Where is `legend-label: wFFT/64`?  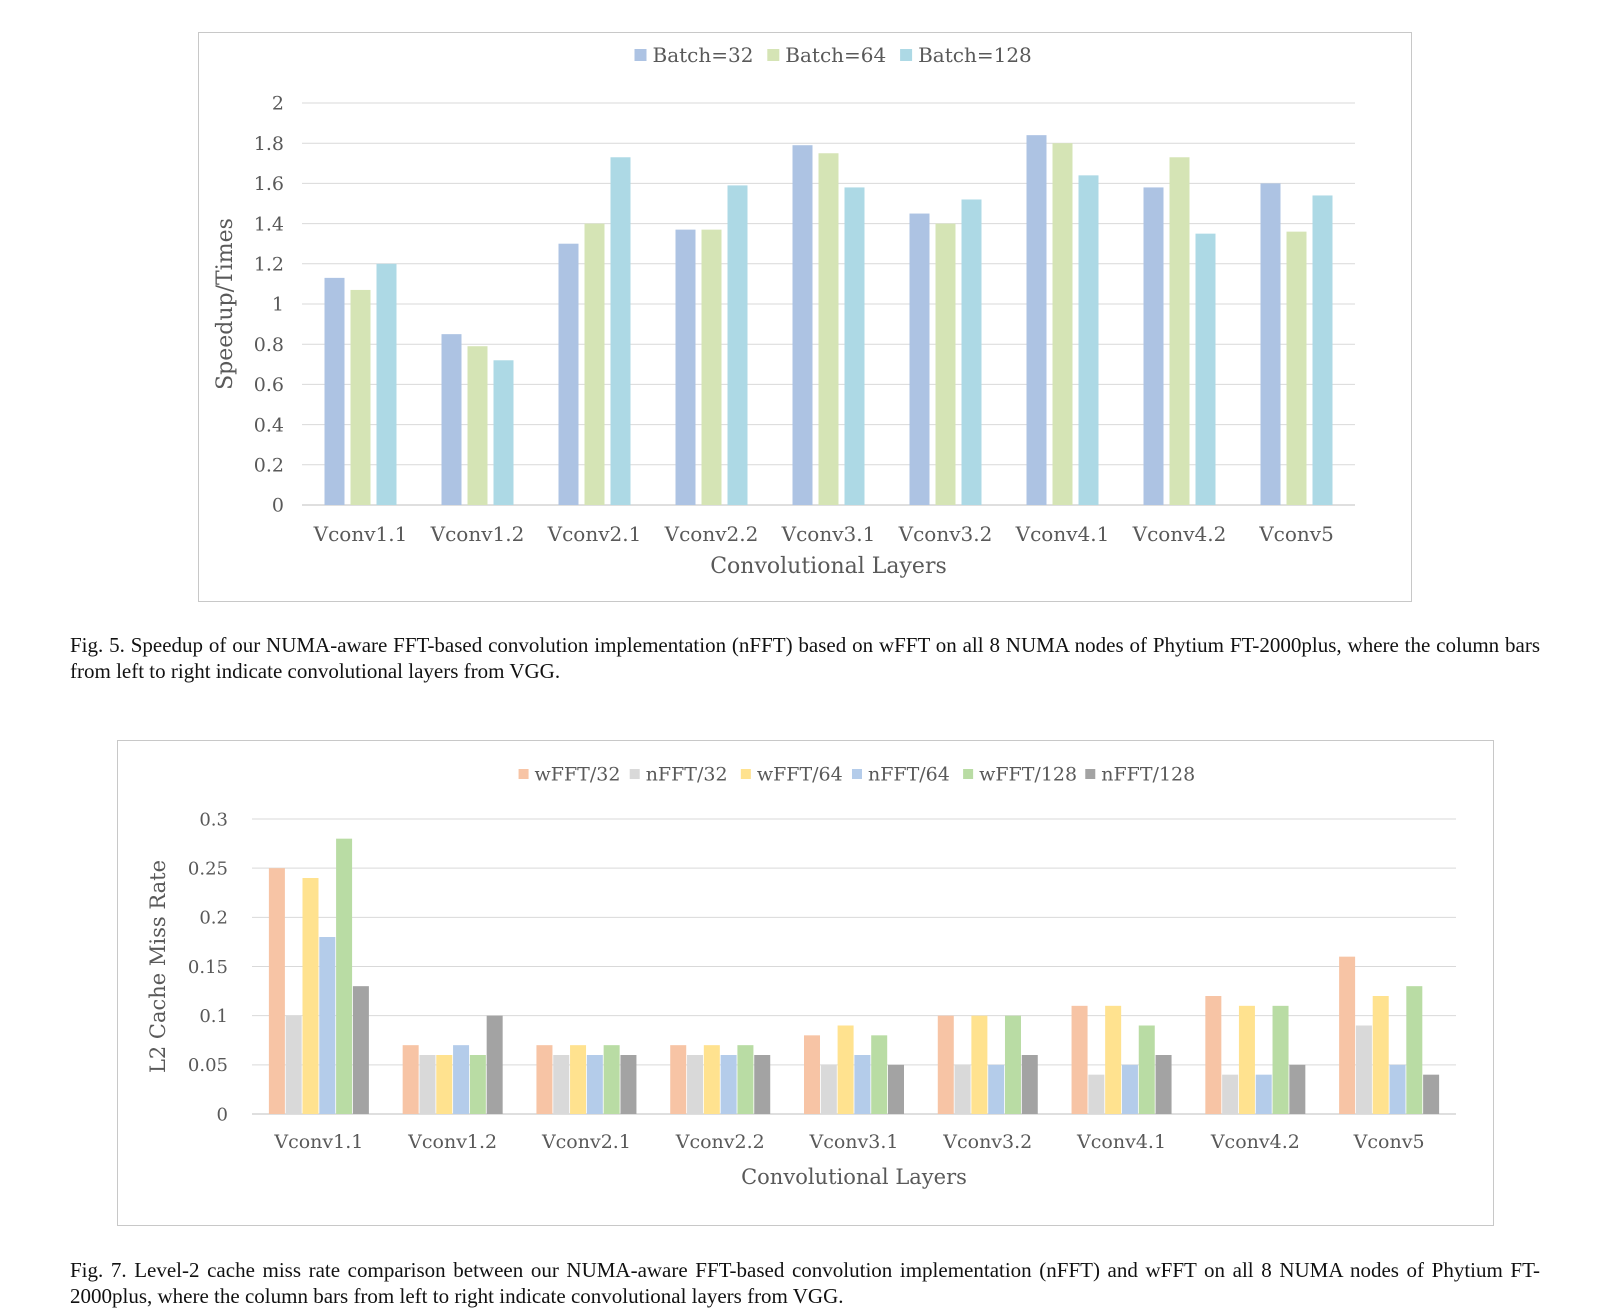 legend-label: wFFT/64 is located at coordinates (800, 775).